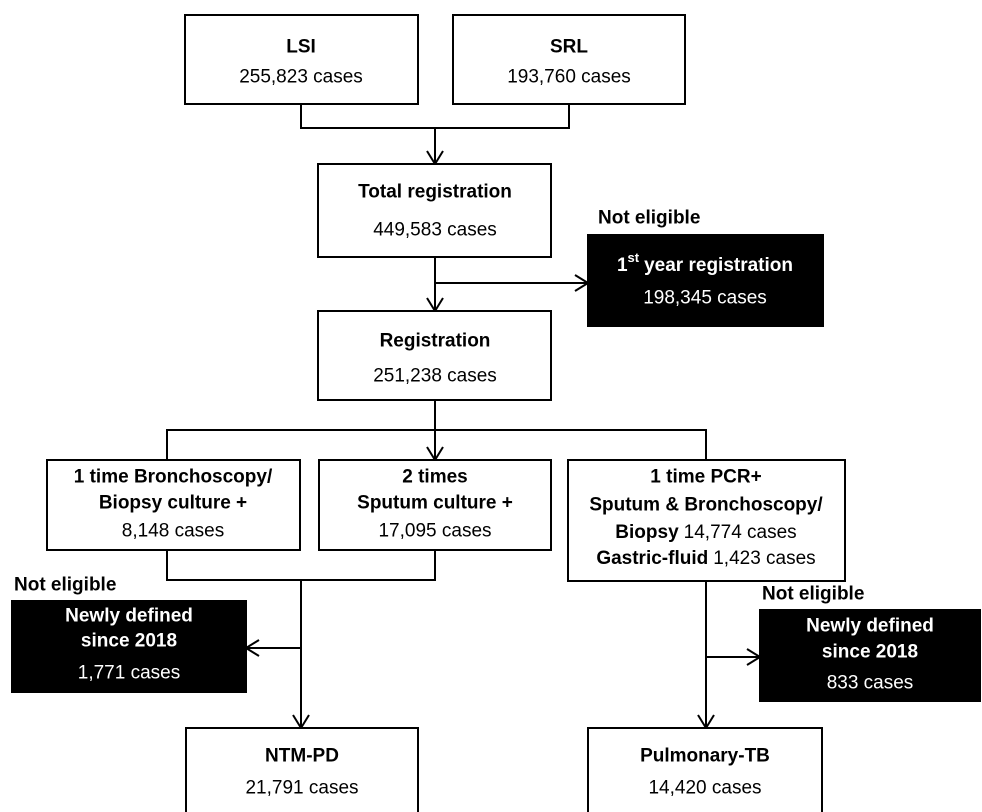 This screenshot has height=812, width=982. What do you see at coordinates (706, 505) in the screenshot?
I see `box-line: Sputum & Bronchoscopy/` at bounding box center [706, 505].